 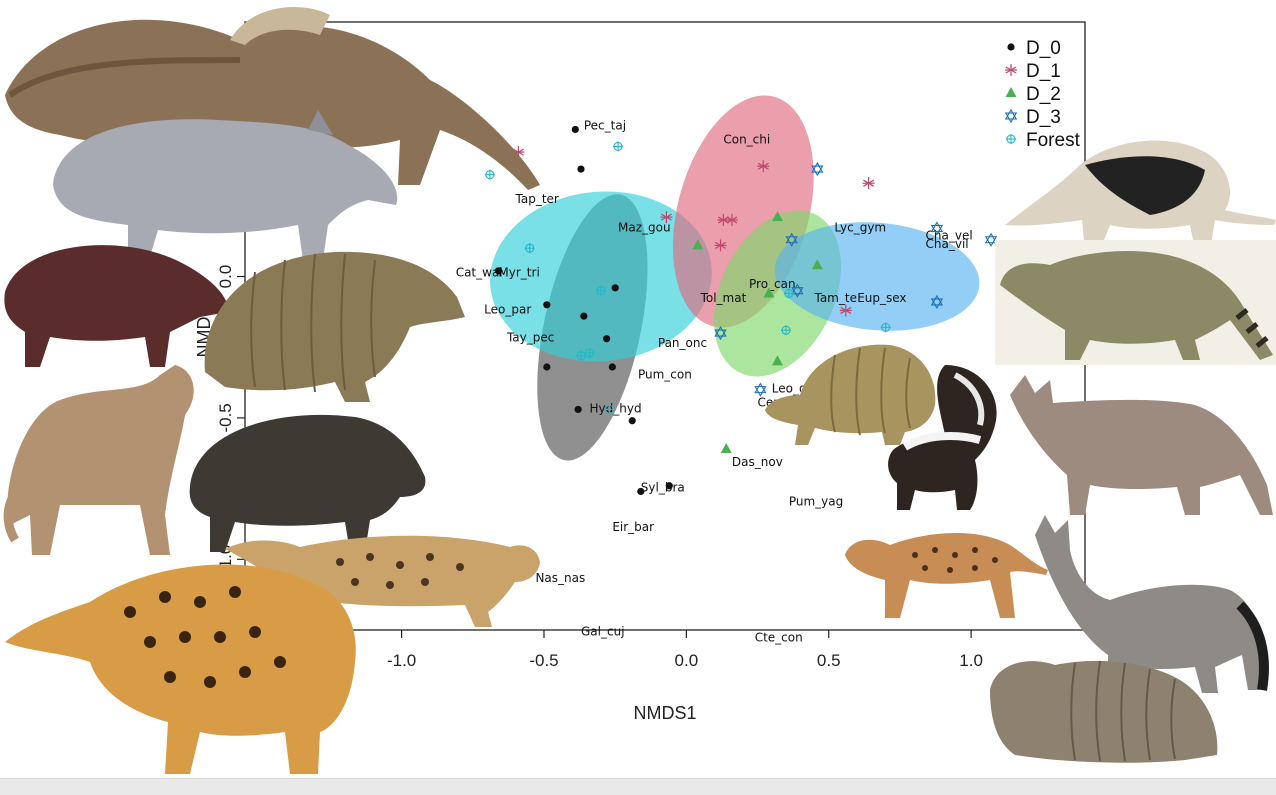 I want to click on species-label-pan-onc: Pan_onc, so click(x=682, y=343).